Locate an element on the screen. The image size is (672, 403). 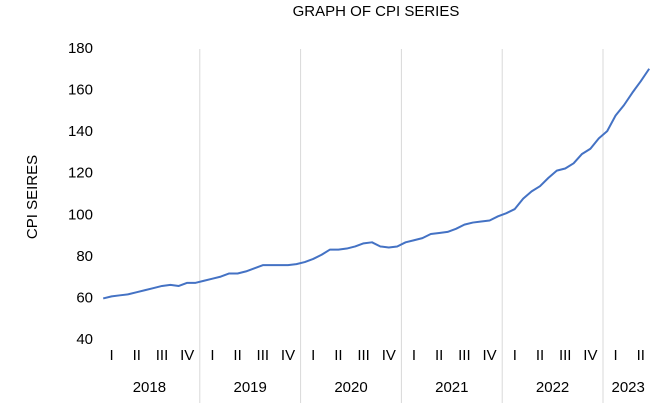
year-label: 2018 is located at coordinates (149, 387).